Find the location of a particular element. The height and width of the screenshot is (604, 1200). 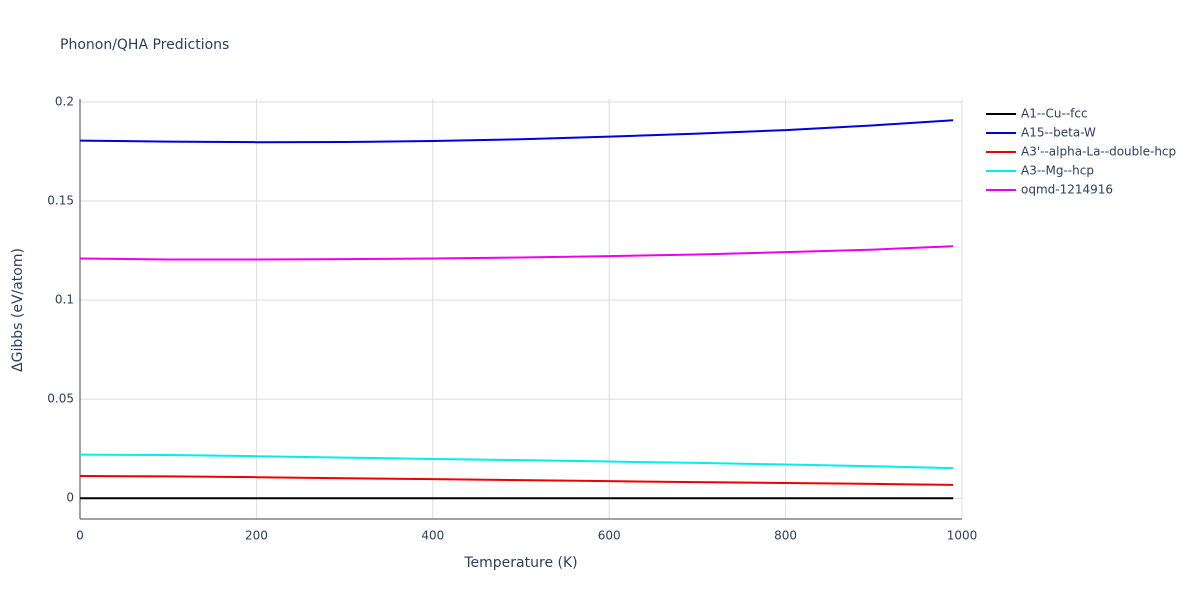

legend-label: A3--Mg--hcp is located at coordinates (1057, 171).